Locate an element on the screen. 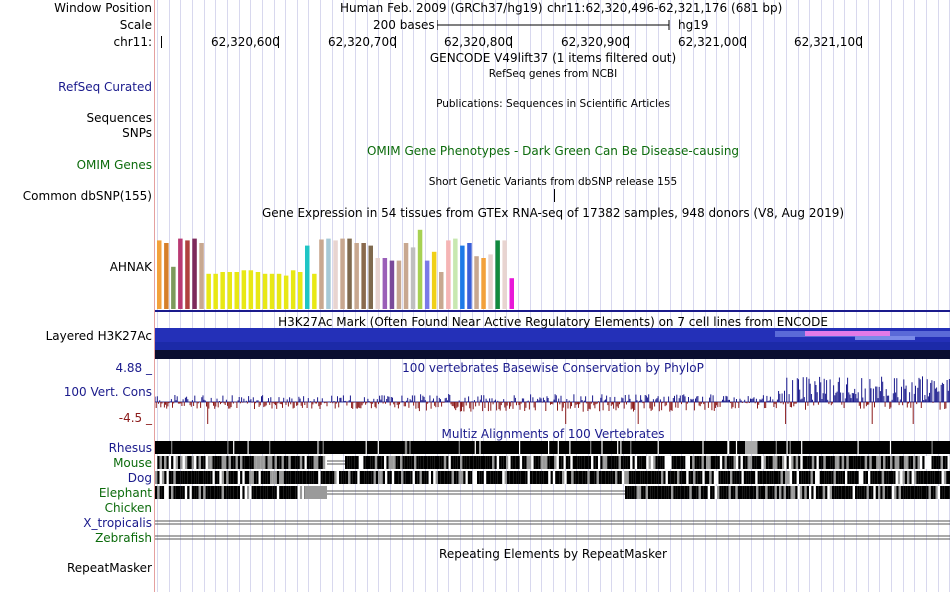 This screenshot has height=592, width=950. species-label: Dog is located at coordinates (139, 478).